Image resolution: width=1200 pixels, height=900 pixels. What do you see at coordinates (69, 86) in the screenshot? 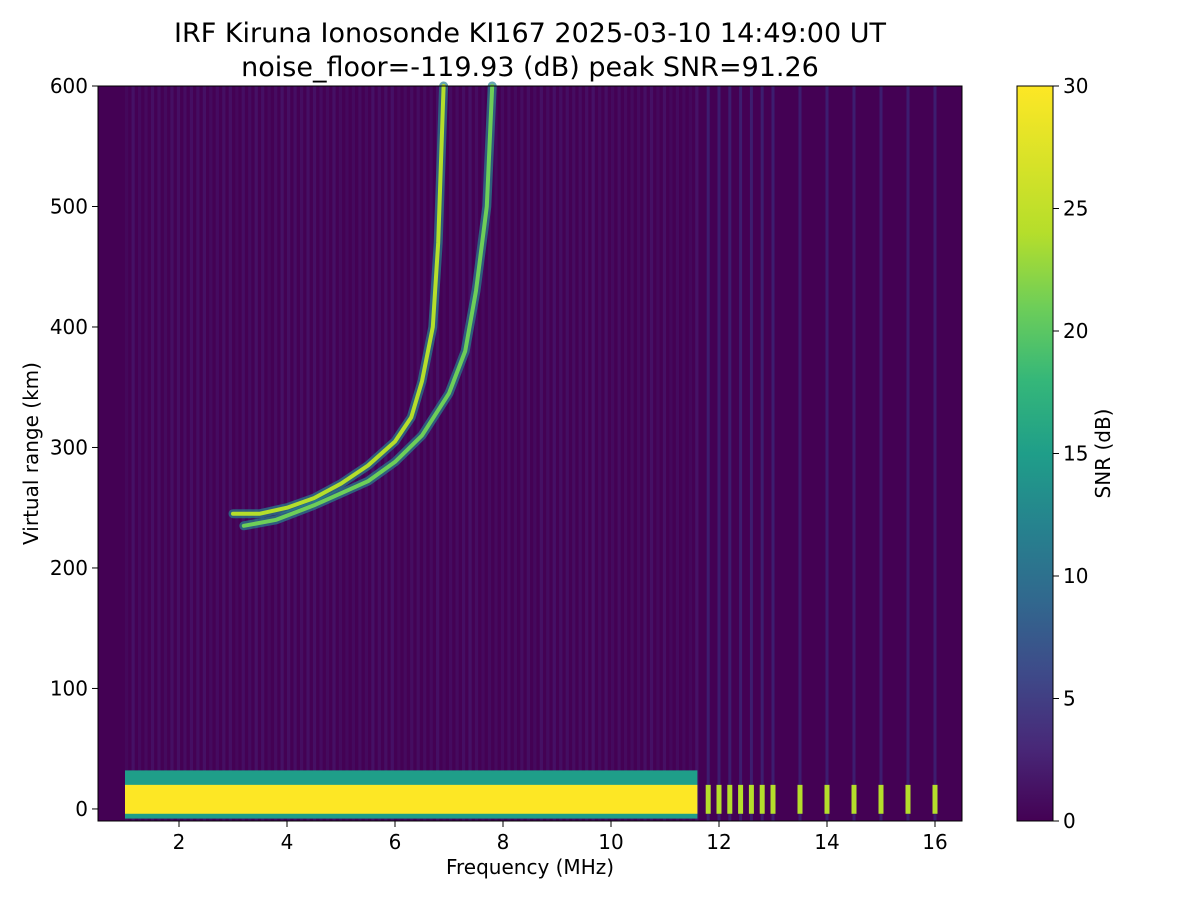
I see `y-tick-label: 600` at bounding box center [69, 86].